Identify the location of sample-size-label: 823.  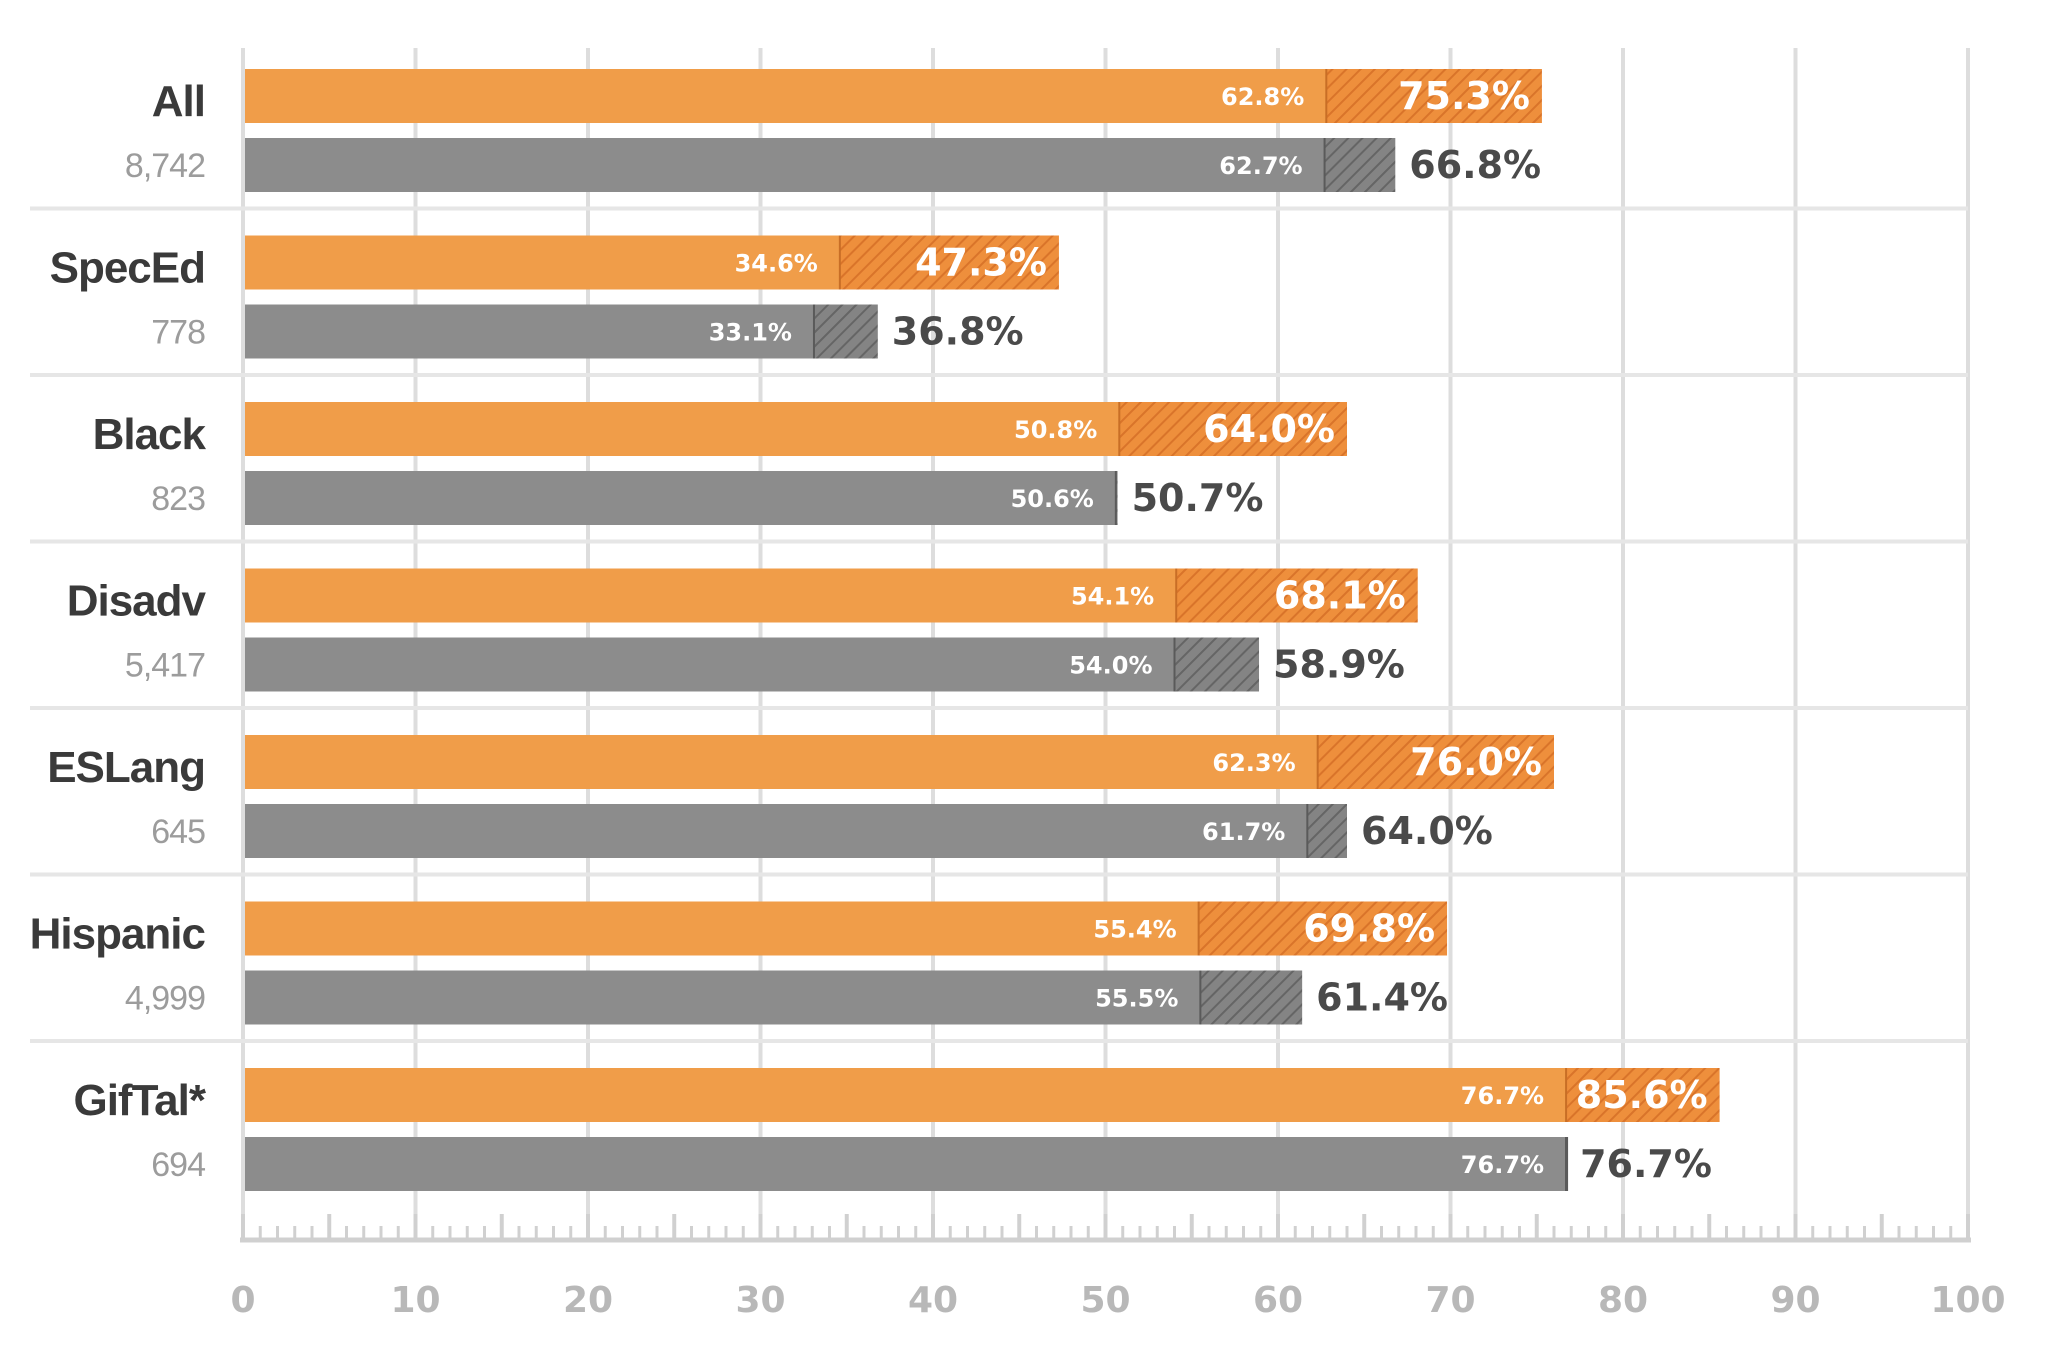
(178, 499).